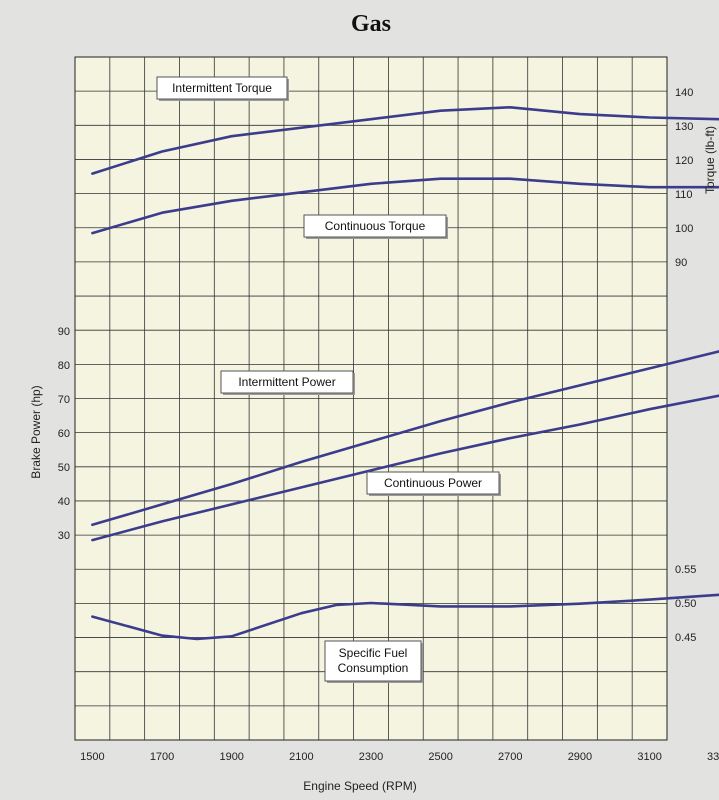 This screenshot has width=719, height=800. I want to click on x-tick-label: 1500, so click(92, 757).